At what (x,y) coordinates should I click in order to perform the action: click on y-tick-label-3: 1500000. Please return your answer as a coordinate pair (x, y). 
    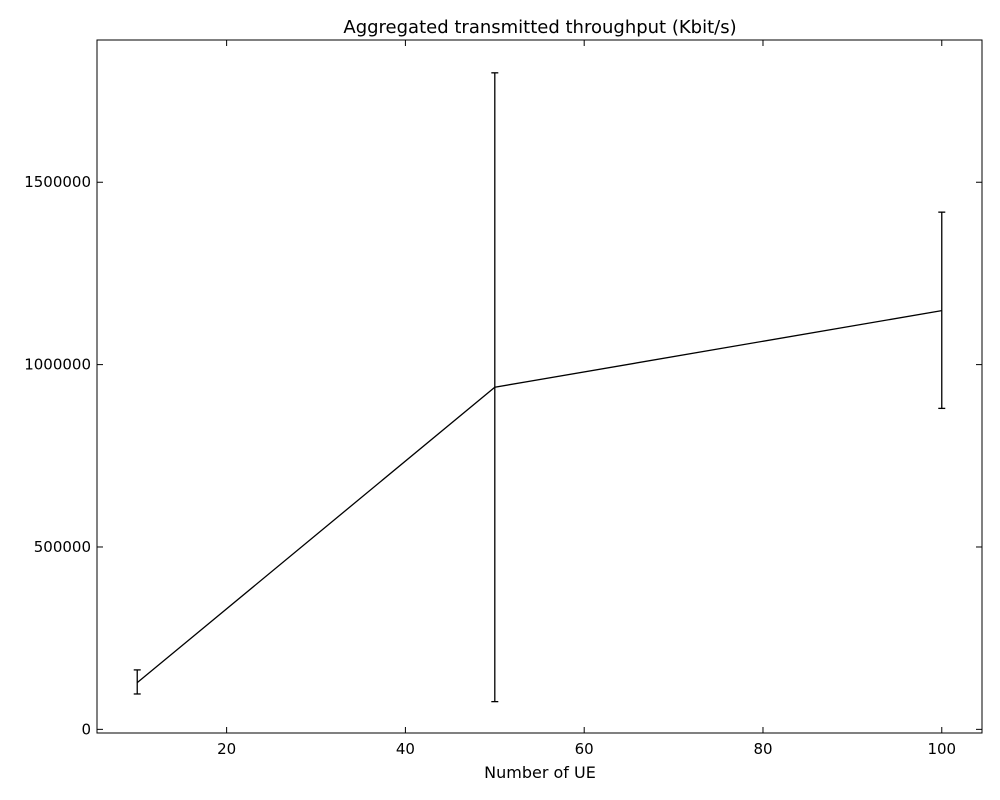
    Looking at the image, I should click on (57, 182).